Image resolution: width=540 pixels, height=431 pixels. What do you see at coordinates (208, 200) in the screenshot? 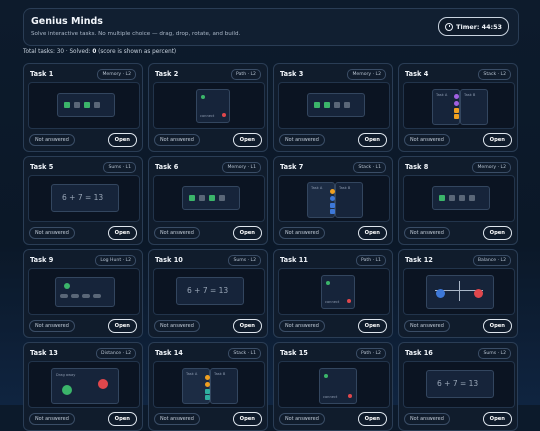
I see `task-card: Task 6 Memory · L1 Not answered Open` at bounding box center [208, 200].